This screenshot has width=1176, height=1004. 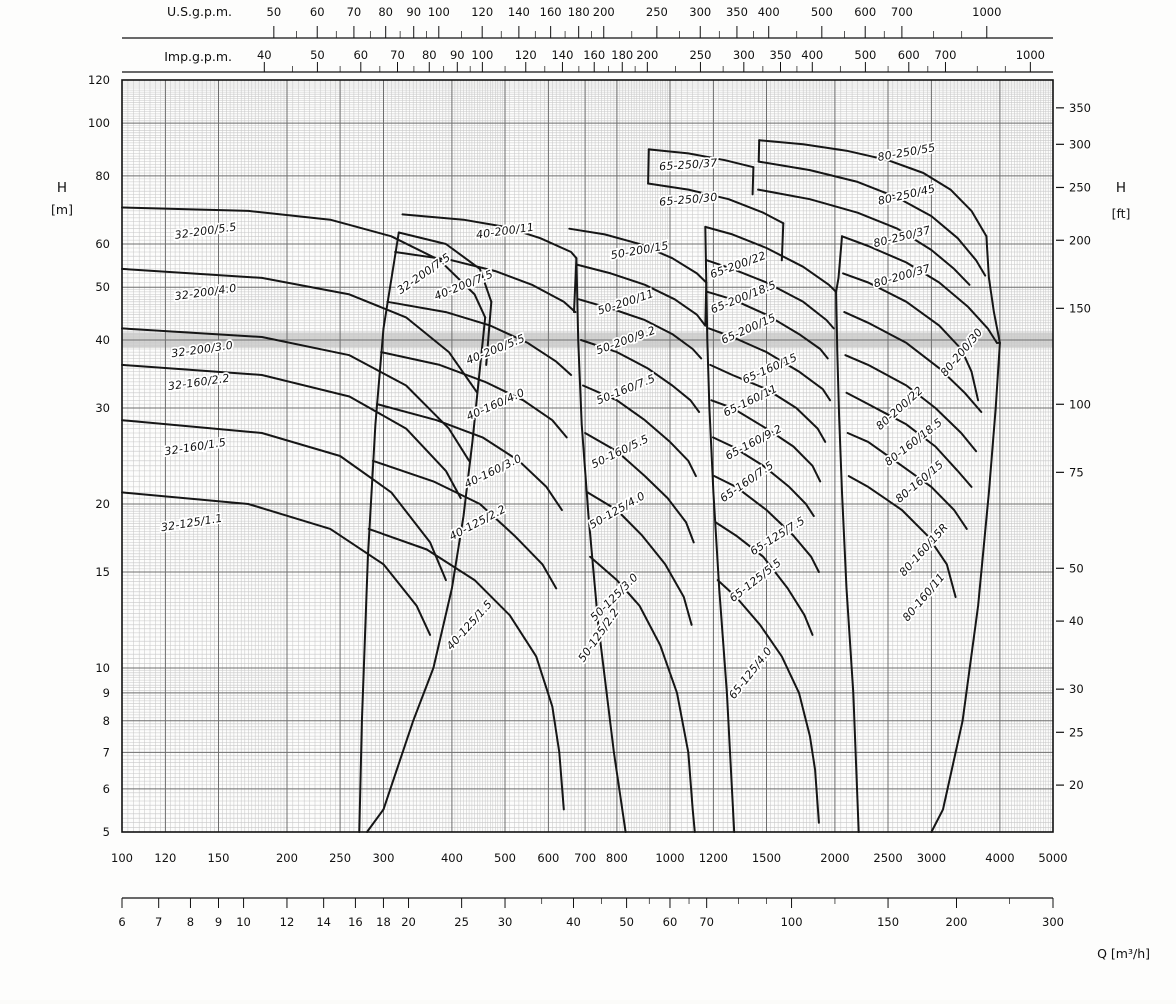 I want to click on m3h-tick-label: 300, so click(x=1053, y=922).